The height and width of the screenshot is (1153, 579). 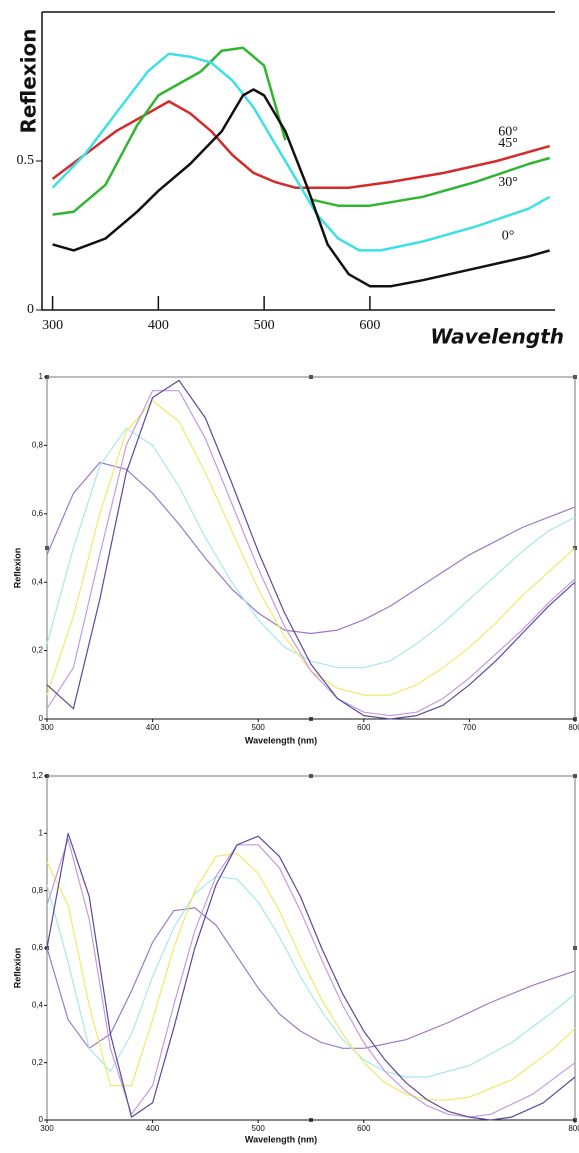 I want to click on series-label: 30°, so click(x=508, y=182).